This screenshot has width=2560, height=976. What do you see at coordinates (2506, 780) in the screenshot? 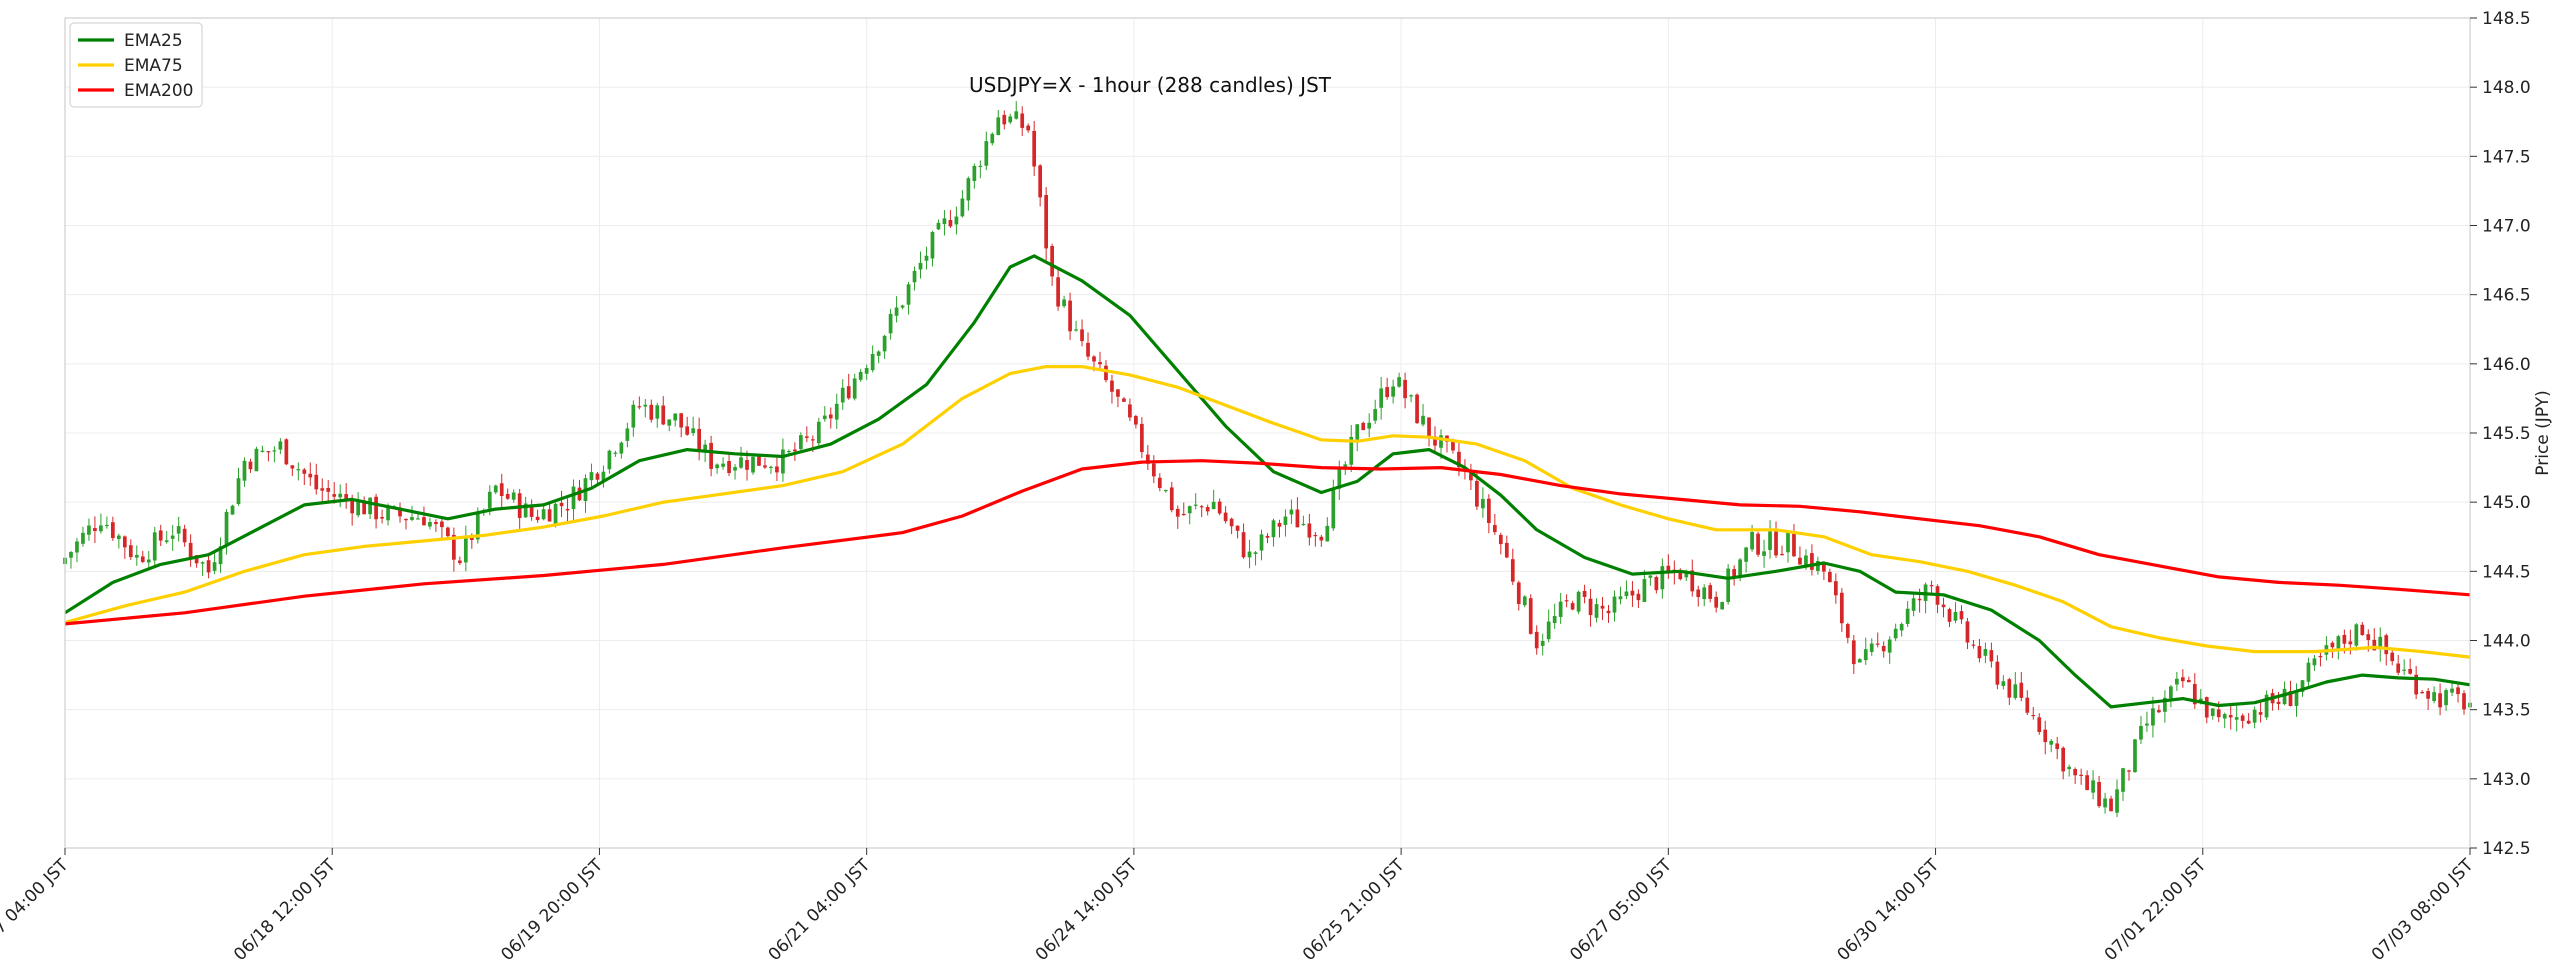
I see `y-tick-label: 143.0` at bounding box center [2506, 780].